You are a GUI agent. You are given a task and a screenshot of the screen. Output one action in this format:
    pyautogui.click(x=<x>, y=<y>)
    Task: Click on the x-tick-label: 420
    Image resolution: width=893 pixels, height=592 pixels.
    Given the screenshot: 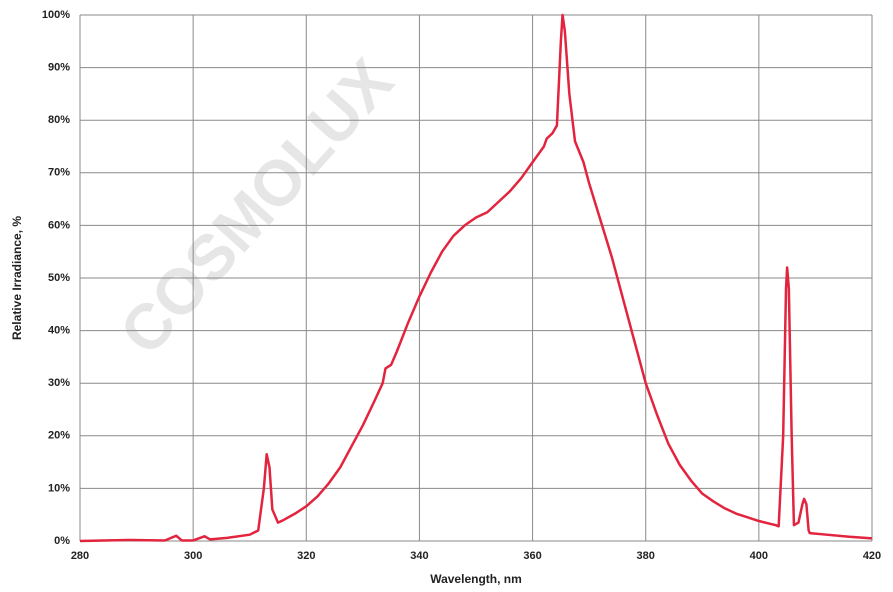 What is the action you would take?
    pyautogui.click(x=872, y=556)
    